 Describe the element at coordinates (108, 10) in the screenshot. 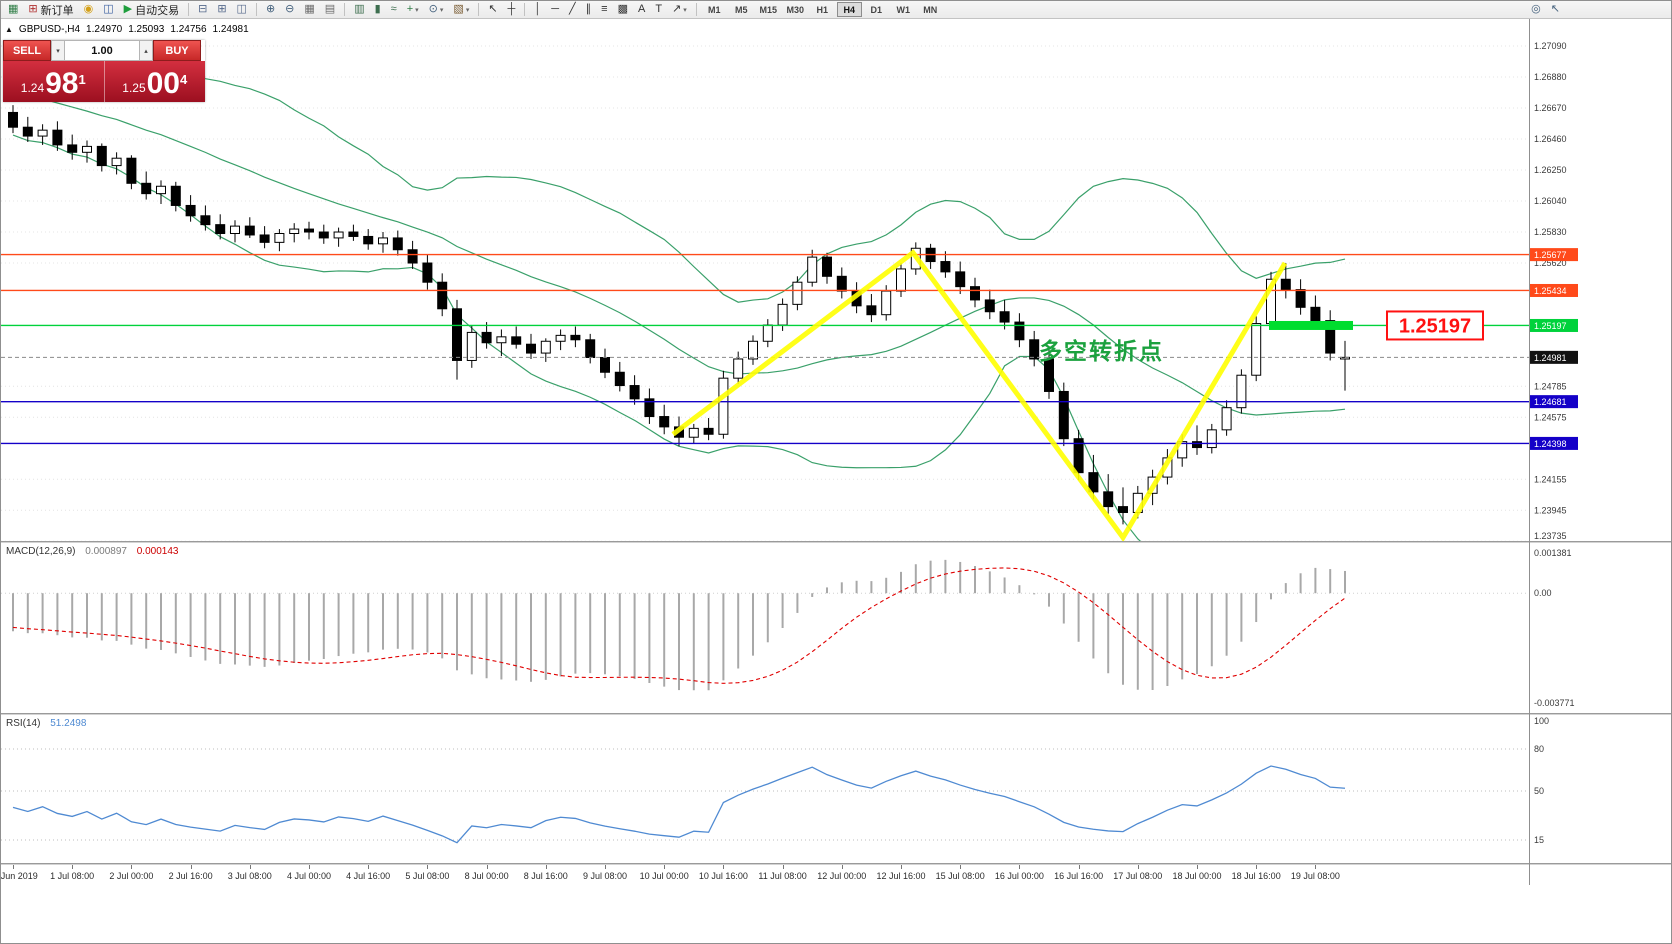

I see `market-watch-button: ◫` at that location.